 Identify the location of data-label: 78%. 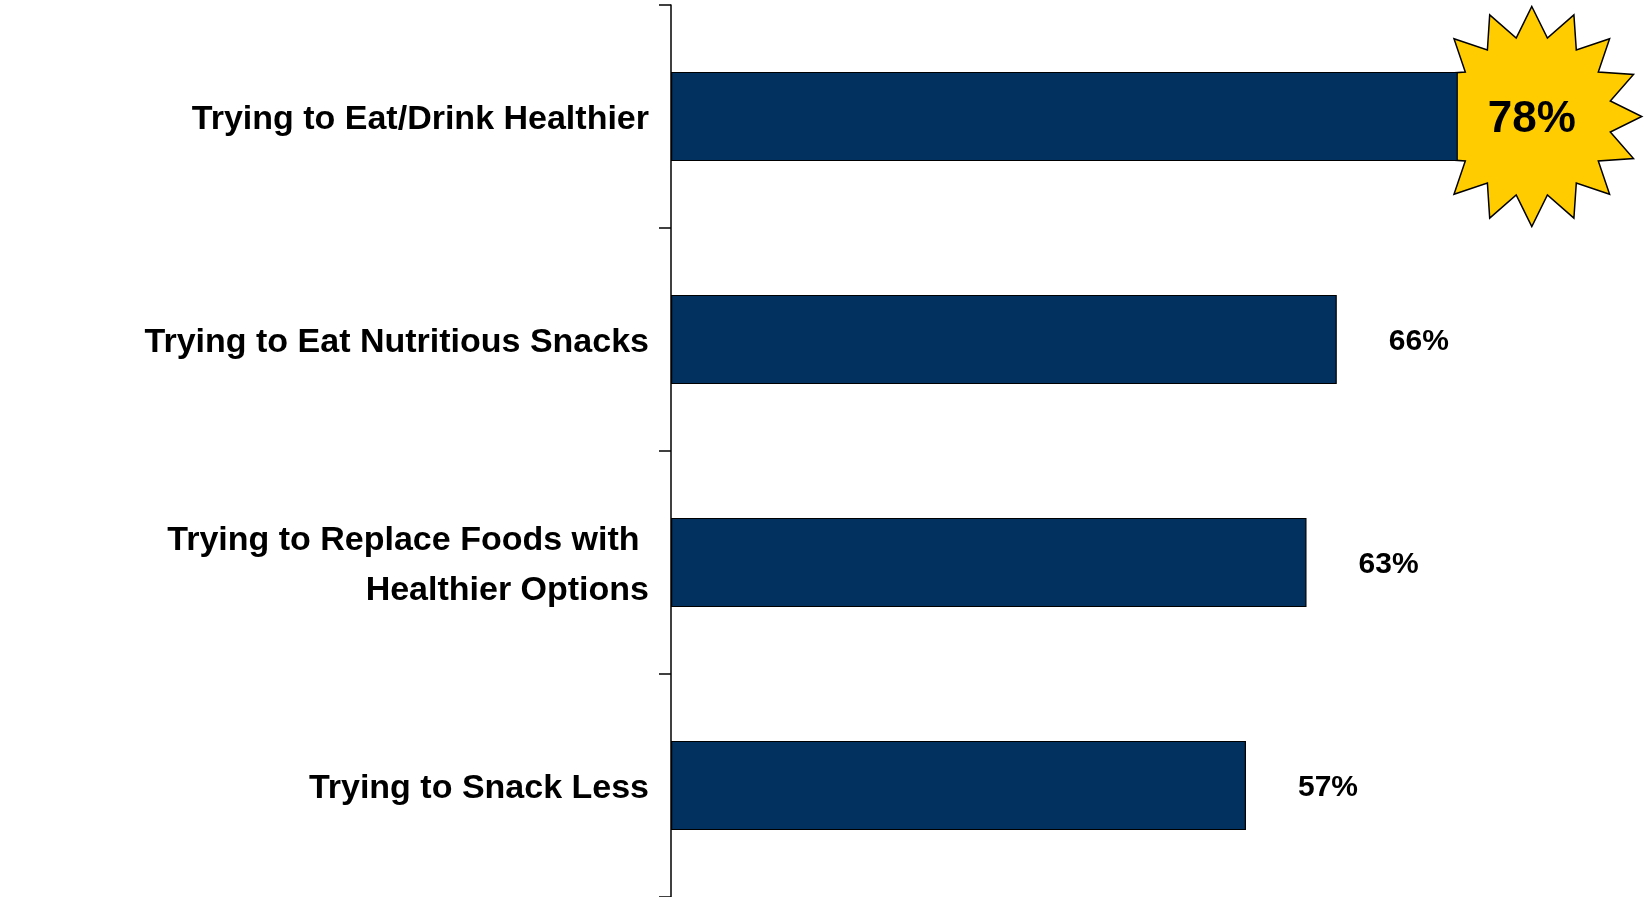
(1531, 116).